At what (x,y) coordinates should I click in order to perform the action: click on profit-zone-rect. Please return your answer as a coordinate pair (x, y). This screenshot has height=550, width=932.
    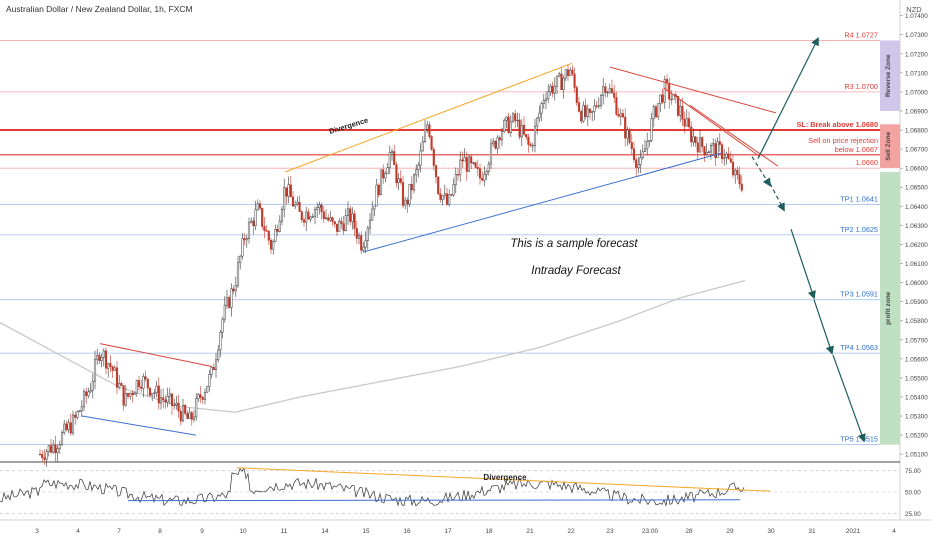
    Looking at the image, I should click on (890, 308).